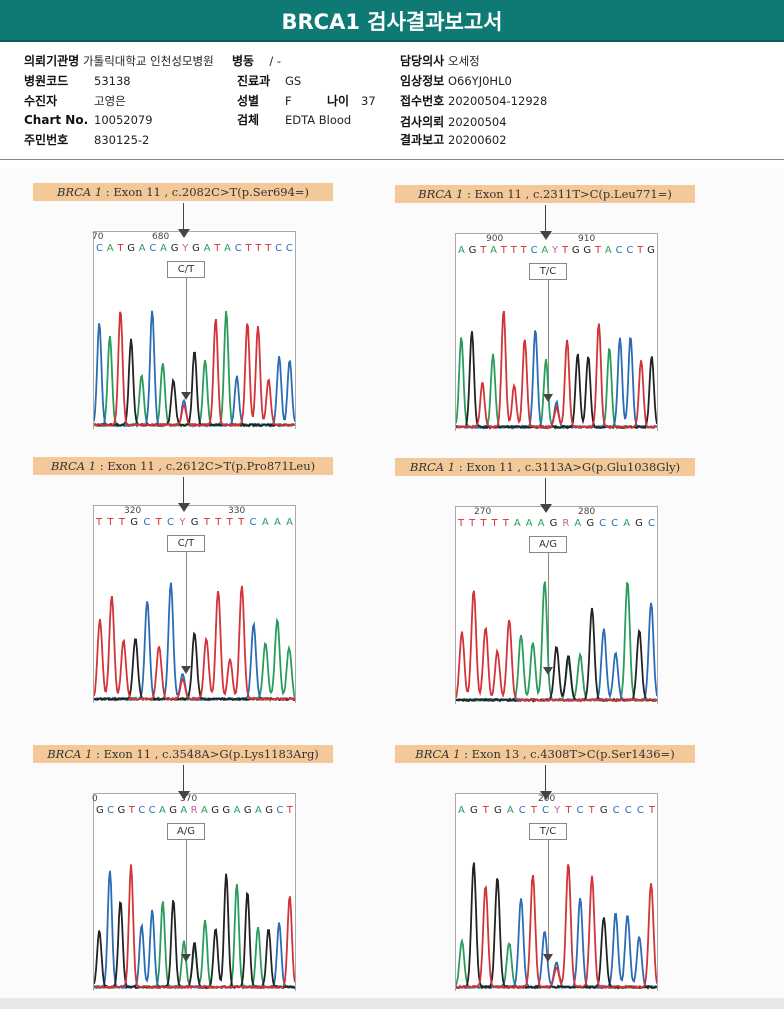 Image resolution: width=784 pixels, height=1025 pixels. What do you see at coordinates (183, 192) in the screenshot?
I see `variant-label: BRCA 1 : Exon 11 , c.2082C>T(p.Ser694=)` at bounding box center [183, 192].